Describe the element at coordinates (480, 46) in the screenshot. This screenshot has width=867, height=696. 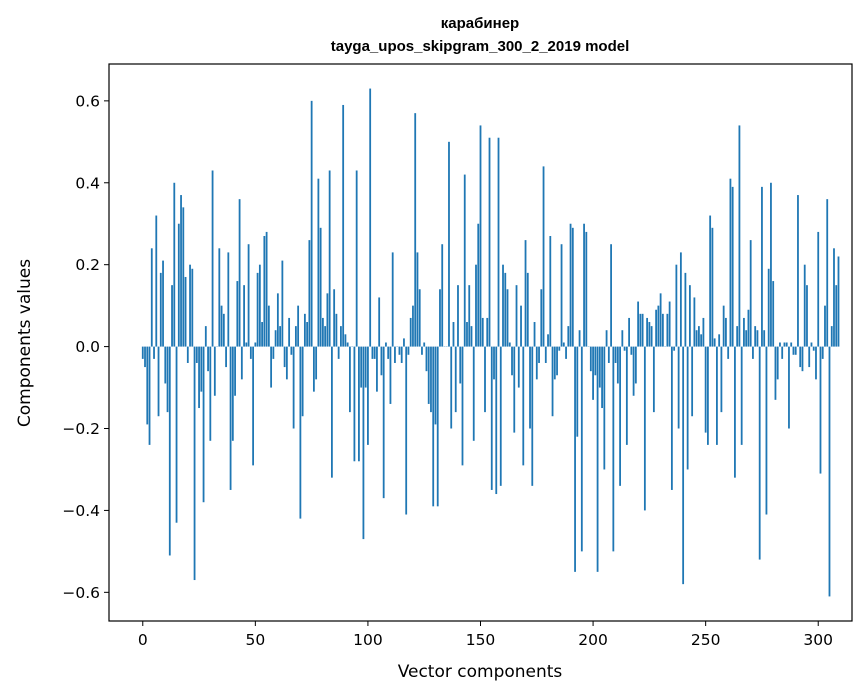
I see `chart-title-line2: tayga_upos_skipgram_300_2_2019 model` at that location.